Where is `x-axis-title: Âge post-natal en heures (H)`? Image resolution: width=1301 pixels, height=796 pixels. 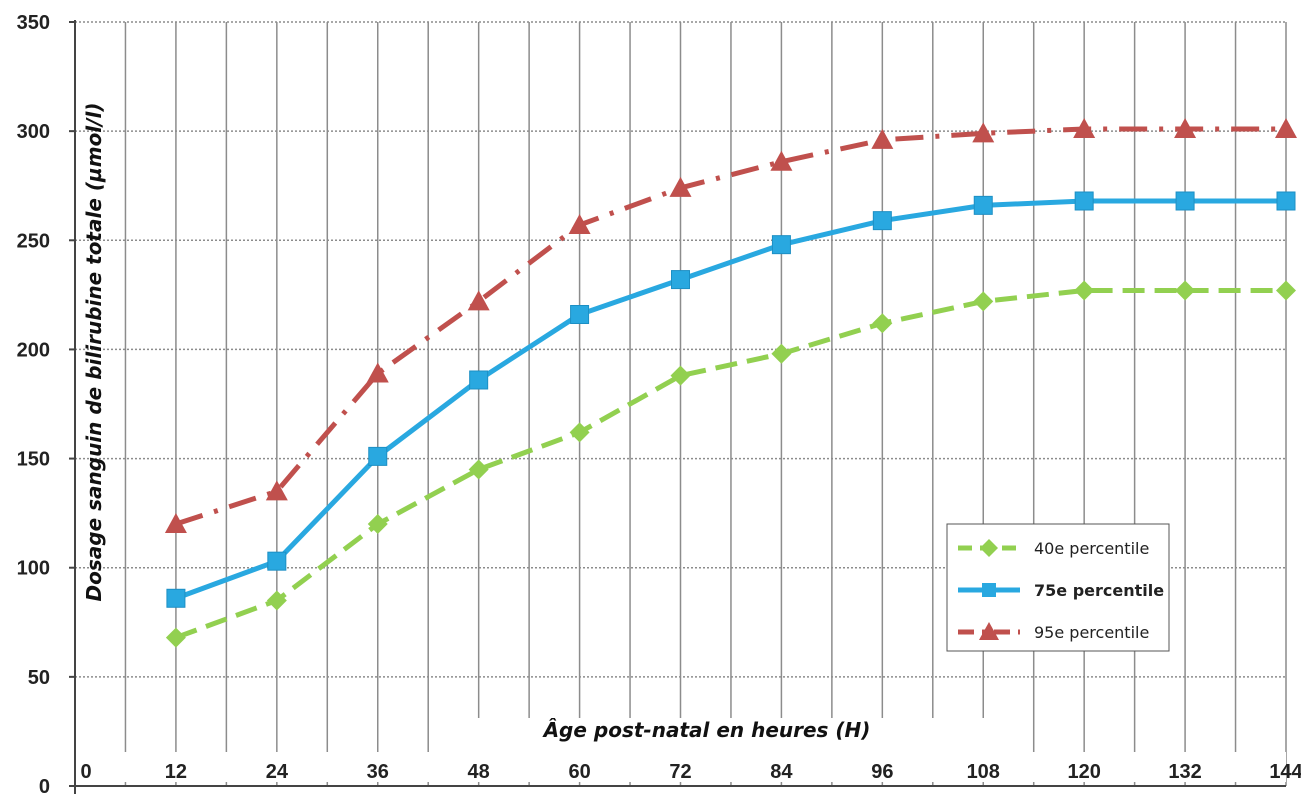 x-axis-title: Âge post-natal en heures (H) is located at coordinates (706, 730).